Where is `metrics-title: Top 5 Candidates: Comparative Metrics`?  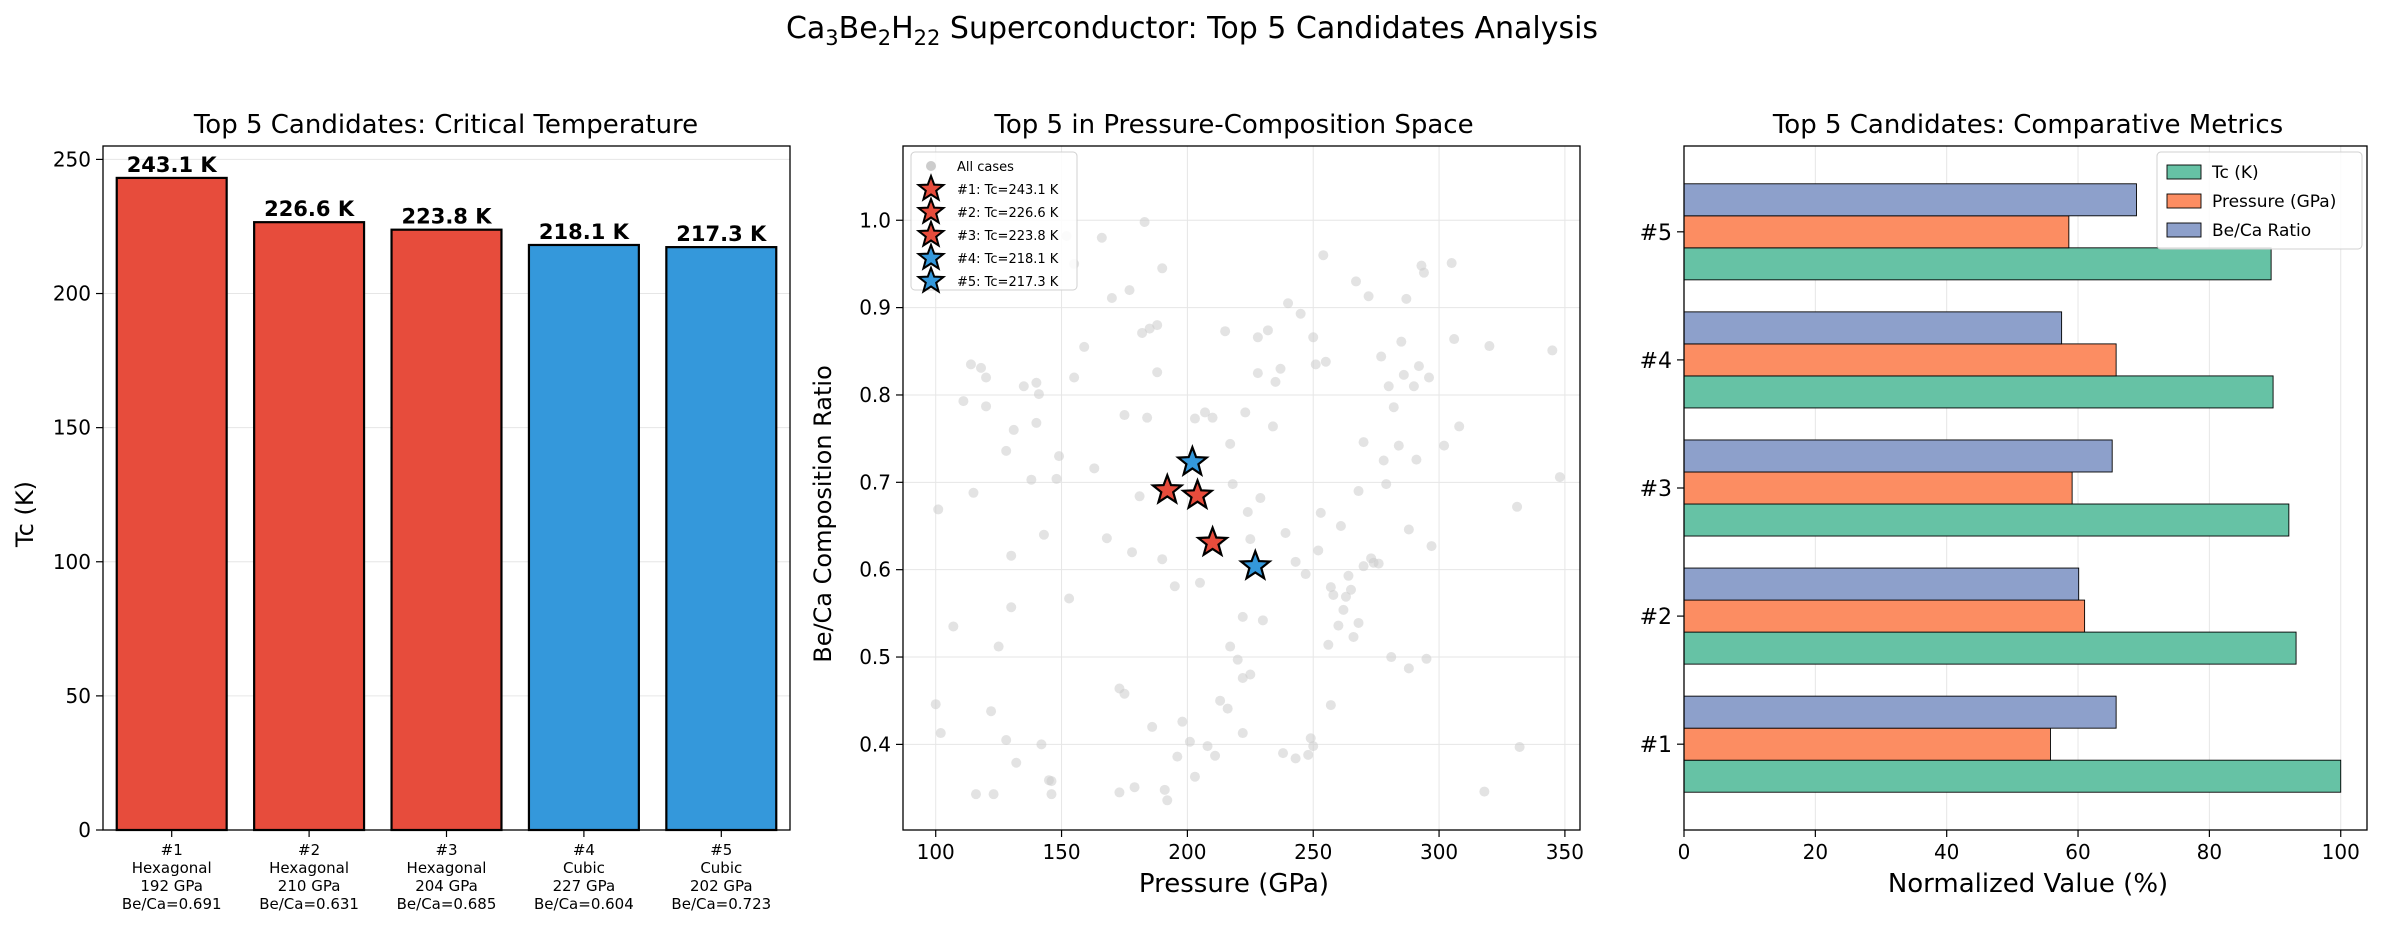
metrics-title: Top 5 Candidates: Comparative Metrics is located at coordinates (2027, 125).